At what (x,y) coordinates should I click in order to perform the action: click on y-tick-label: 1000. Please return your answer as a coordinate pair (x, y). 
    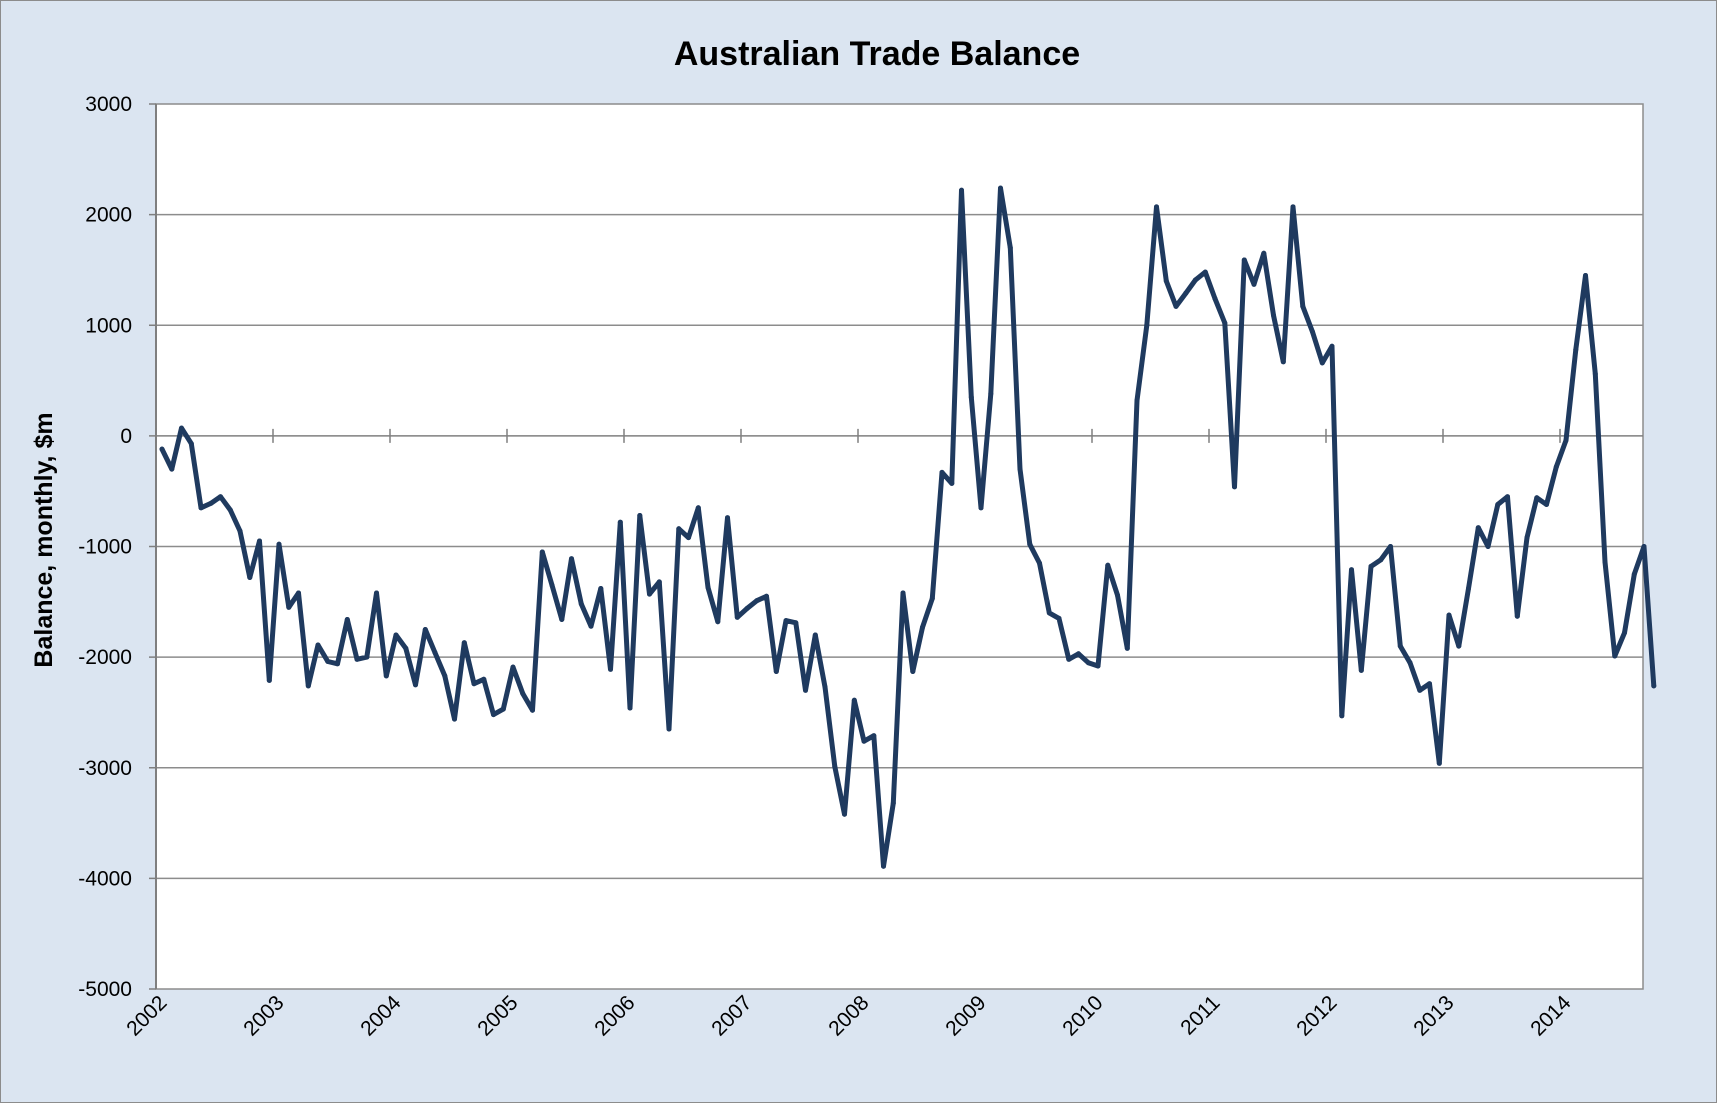
    Looking at the image, I should click on (108, 325).